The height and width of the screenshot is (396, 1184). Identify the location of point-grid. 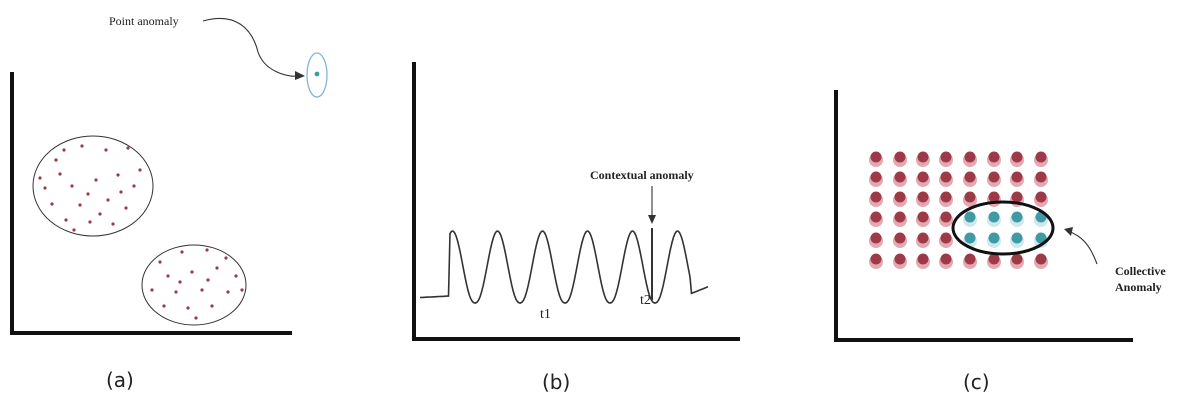
(958, 210).